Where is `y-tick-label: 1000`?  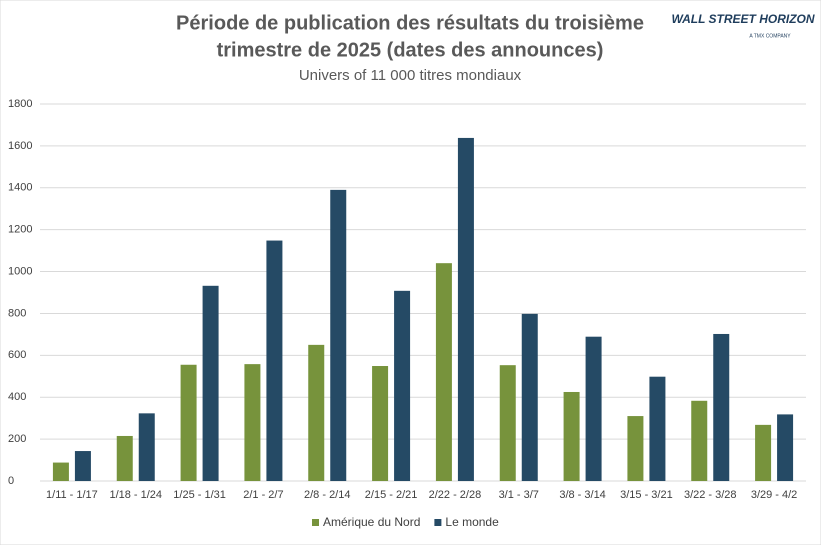
y-tick-label: 1000 is located at coordinates (20, 271).